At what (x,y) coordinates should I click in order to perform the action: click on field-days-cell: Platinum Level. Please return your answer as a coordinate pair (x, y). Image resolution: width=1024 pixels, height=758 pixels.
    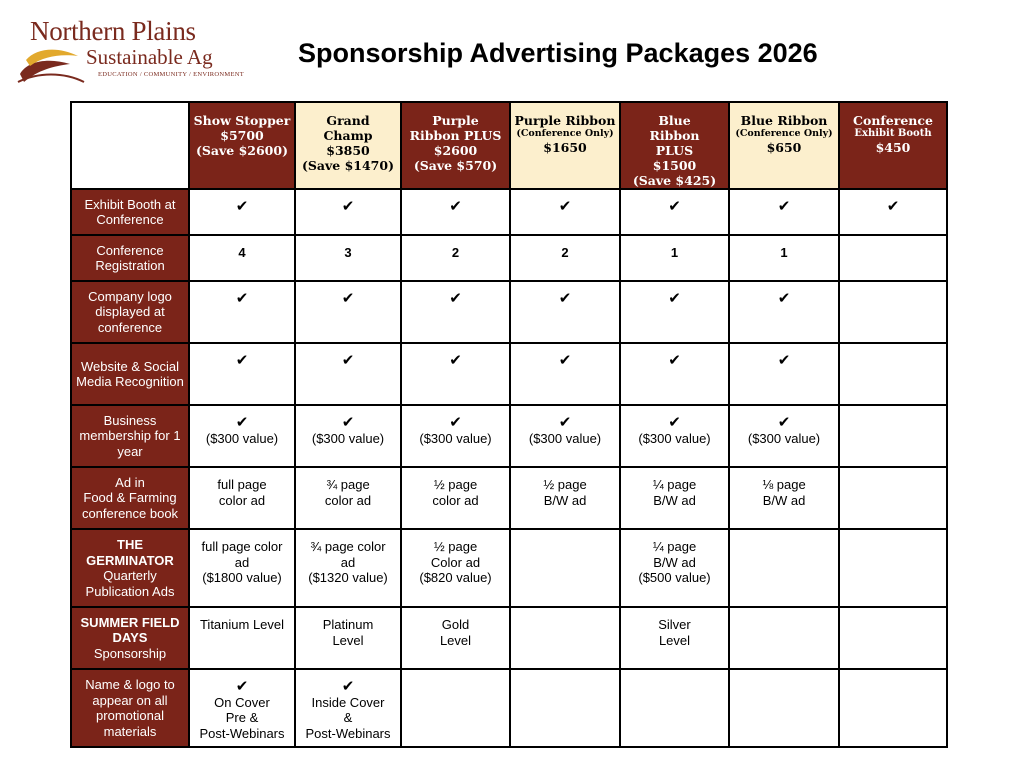
    Looking at the image, I should click on (348, 638).